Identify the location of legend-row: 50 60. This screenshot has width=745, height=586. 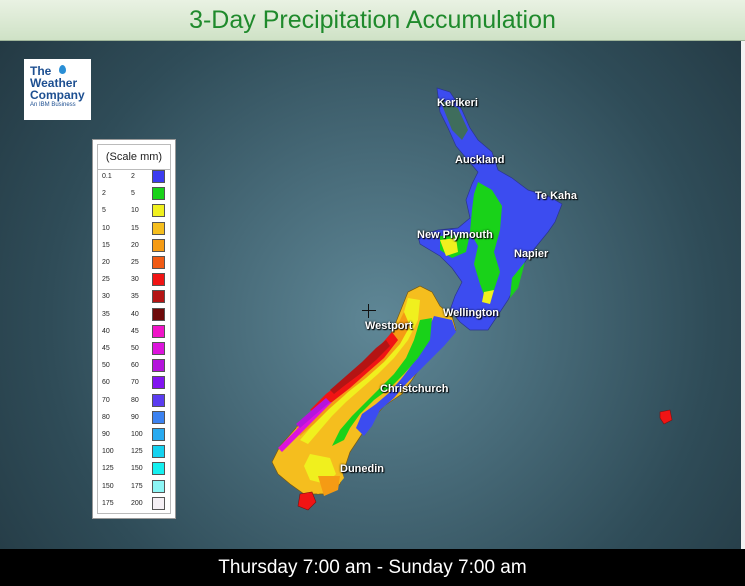
(134, 366).